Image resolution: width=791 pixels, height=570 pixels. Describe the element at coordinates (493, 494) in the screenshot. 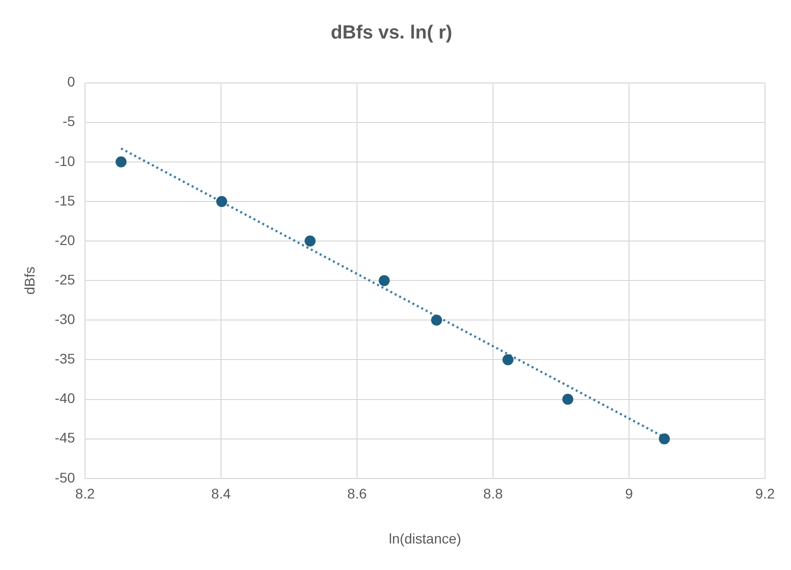

I see `x-tick-label: 8.8` at that location.